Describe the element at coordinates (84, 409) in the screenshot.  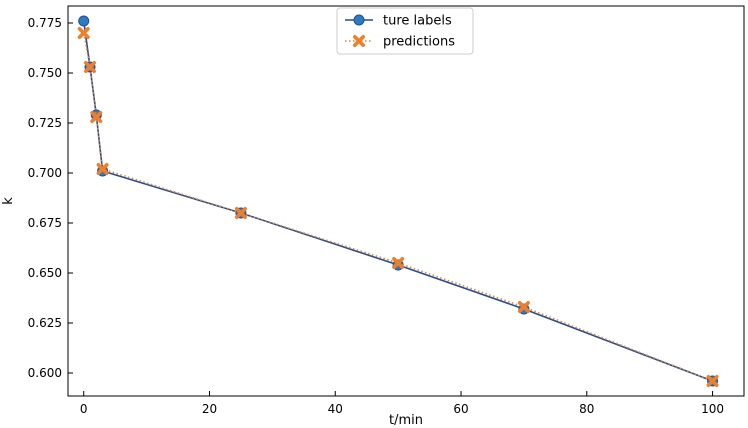
I see `x-tick-label: 0` at that location.